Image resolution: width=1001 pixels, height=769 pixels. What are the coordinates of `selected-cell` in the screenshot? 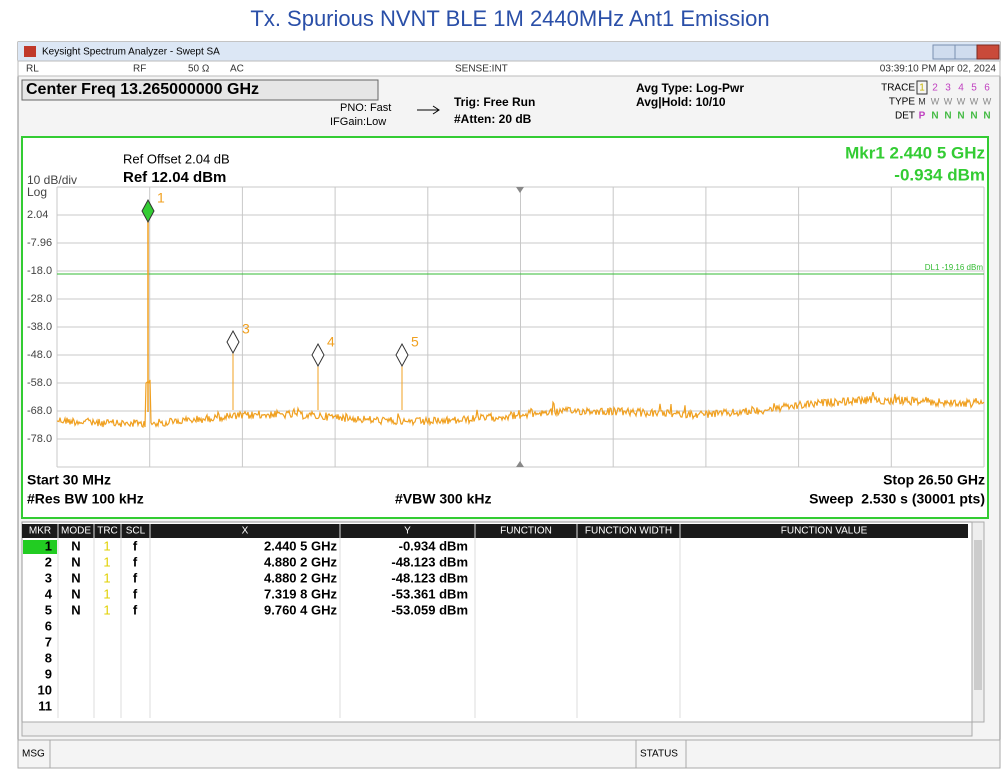 It's located at (40, 547).